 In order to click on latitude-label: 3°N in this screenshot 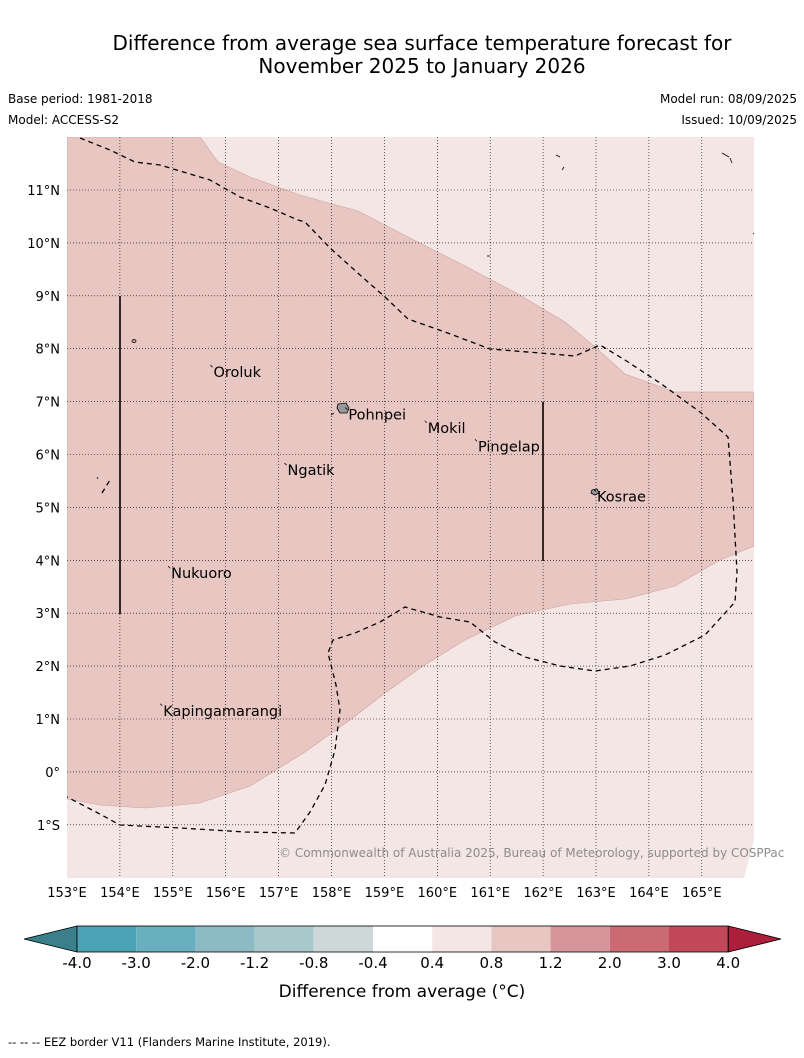, I will do `click(48, 614)`.